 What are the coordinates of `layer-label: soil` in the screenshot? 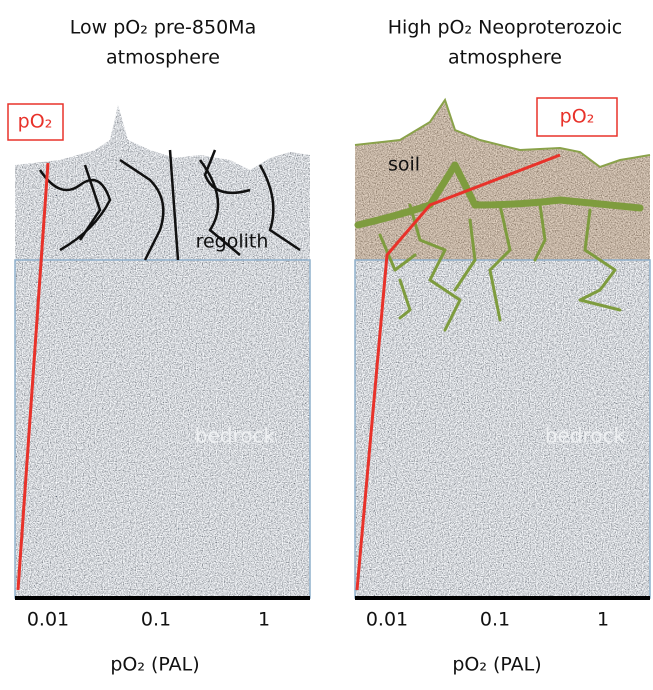 It's located at (404, 165).